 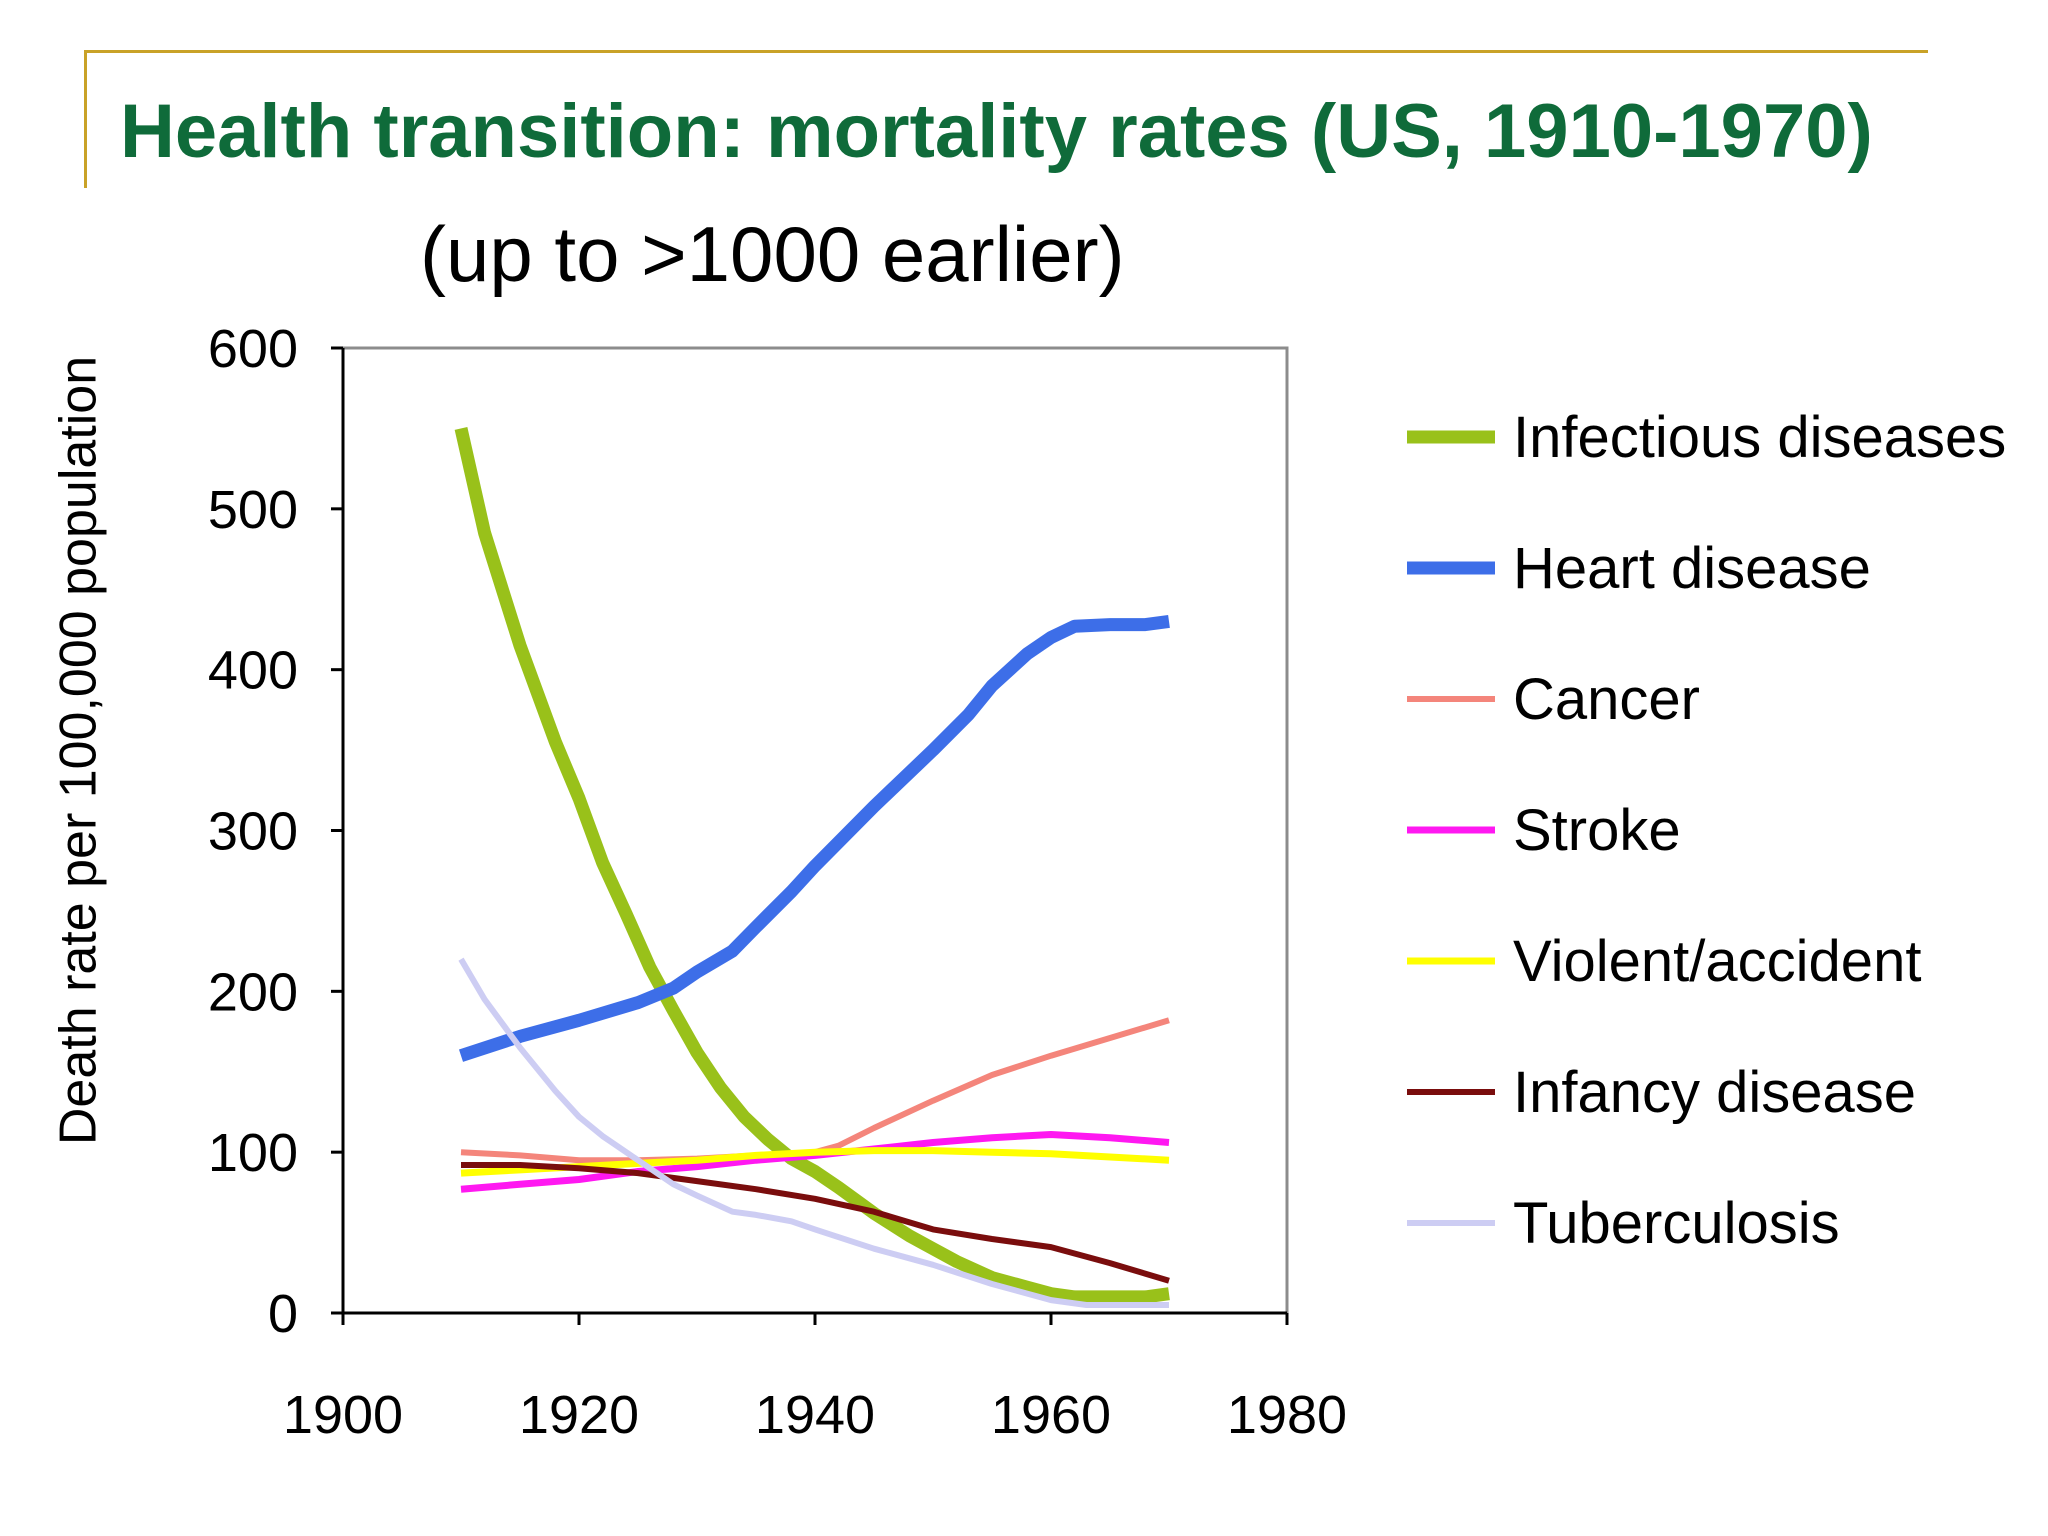 What do you see at coordinates (343, 1415) in the screenshot?
I see `x-tick-label: 1900` at bounding box center [343, 1415].